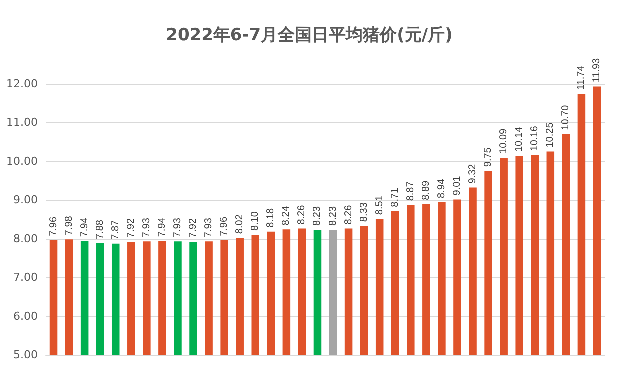 The height and width of the screenshot is (375, 619). I want to click on data-label: 9.75, so click(488, 157).